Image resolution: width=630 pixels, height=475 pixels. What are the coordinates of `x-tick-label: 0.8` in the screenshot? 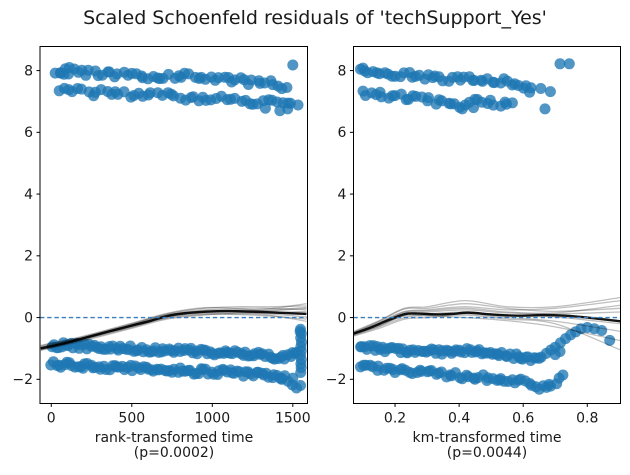 It's located at (587, 418).